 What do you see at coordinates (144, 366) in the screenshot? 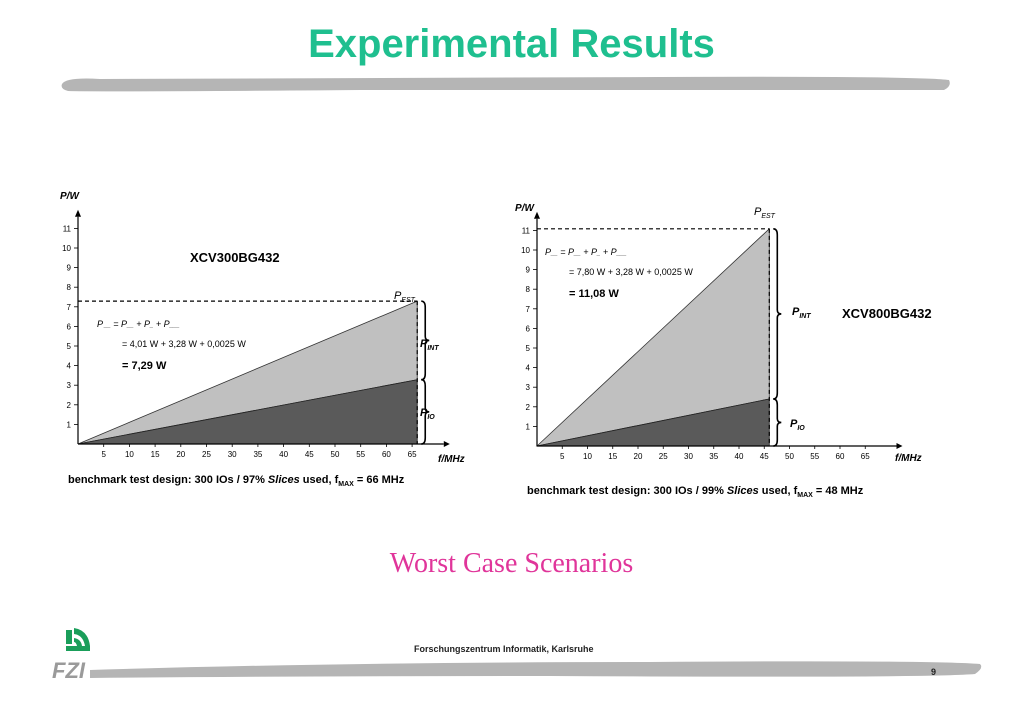
I see `formula-line-3: = 7,29 W` at bounding box center [144, 366].